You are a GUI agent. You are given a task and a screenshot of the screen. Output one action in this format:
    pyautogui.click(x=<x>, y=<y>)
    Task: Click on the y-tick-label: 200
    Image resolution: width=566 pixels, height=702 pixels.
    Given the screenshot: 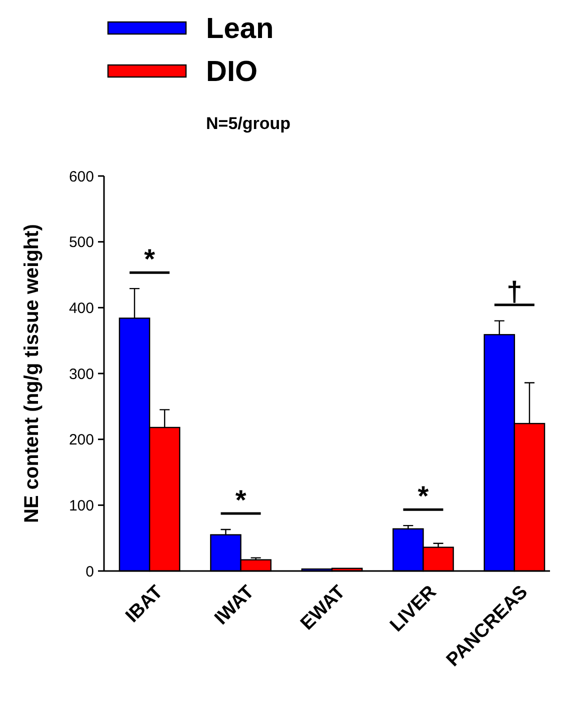 What is the action you would take?
    pyautogui.click(x=81, y=440)
    